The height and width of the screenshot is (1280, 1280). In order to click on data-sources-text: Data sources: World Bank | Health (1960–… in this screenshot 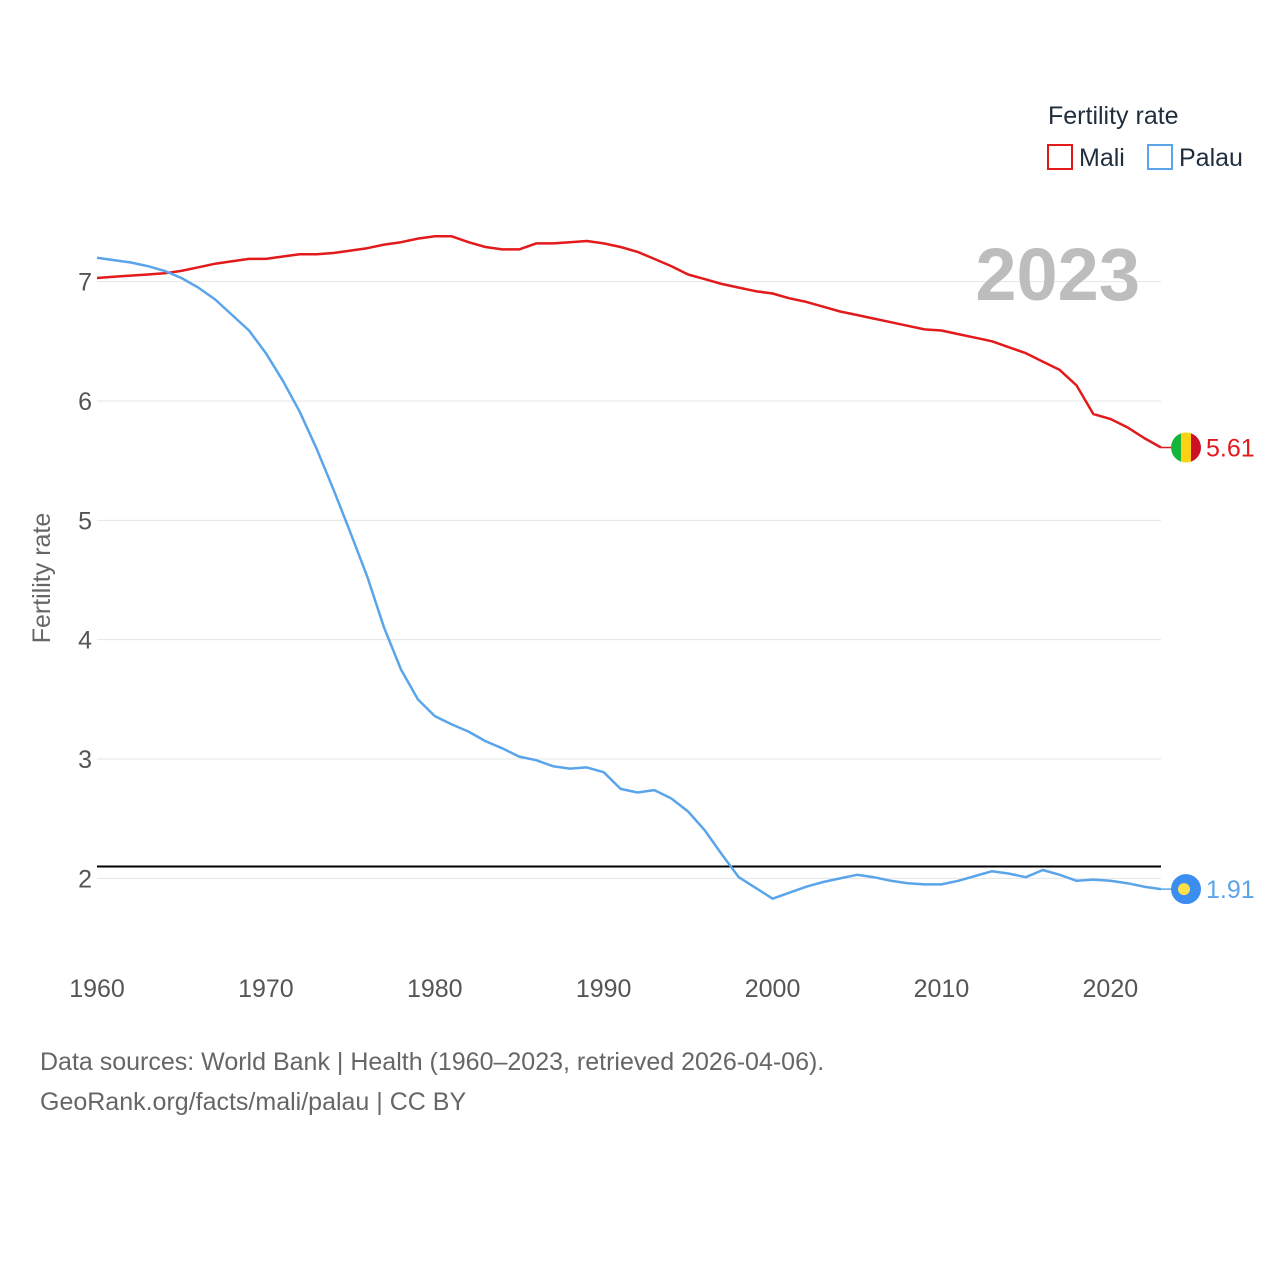, I will do `click(432, 1062)`.